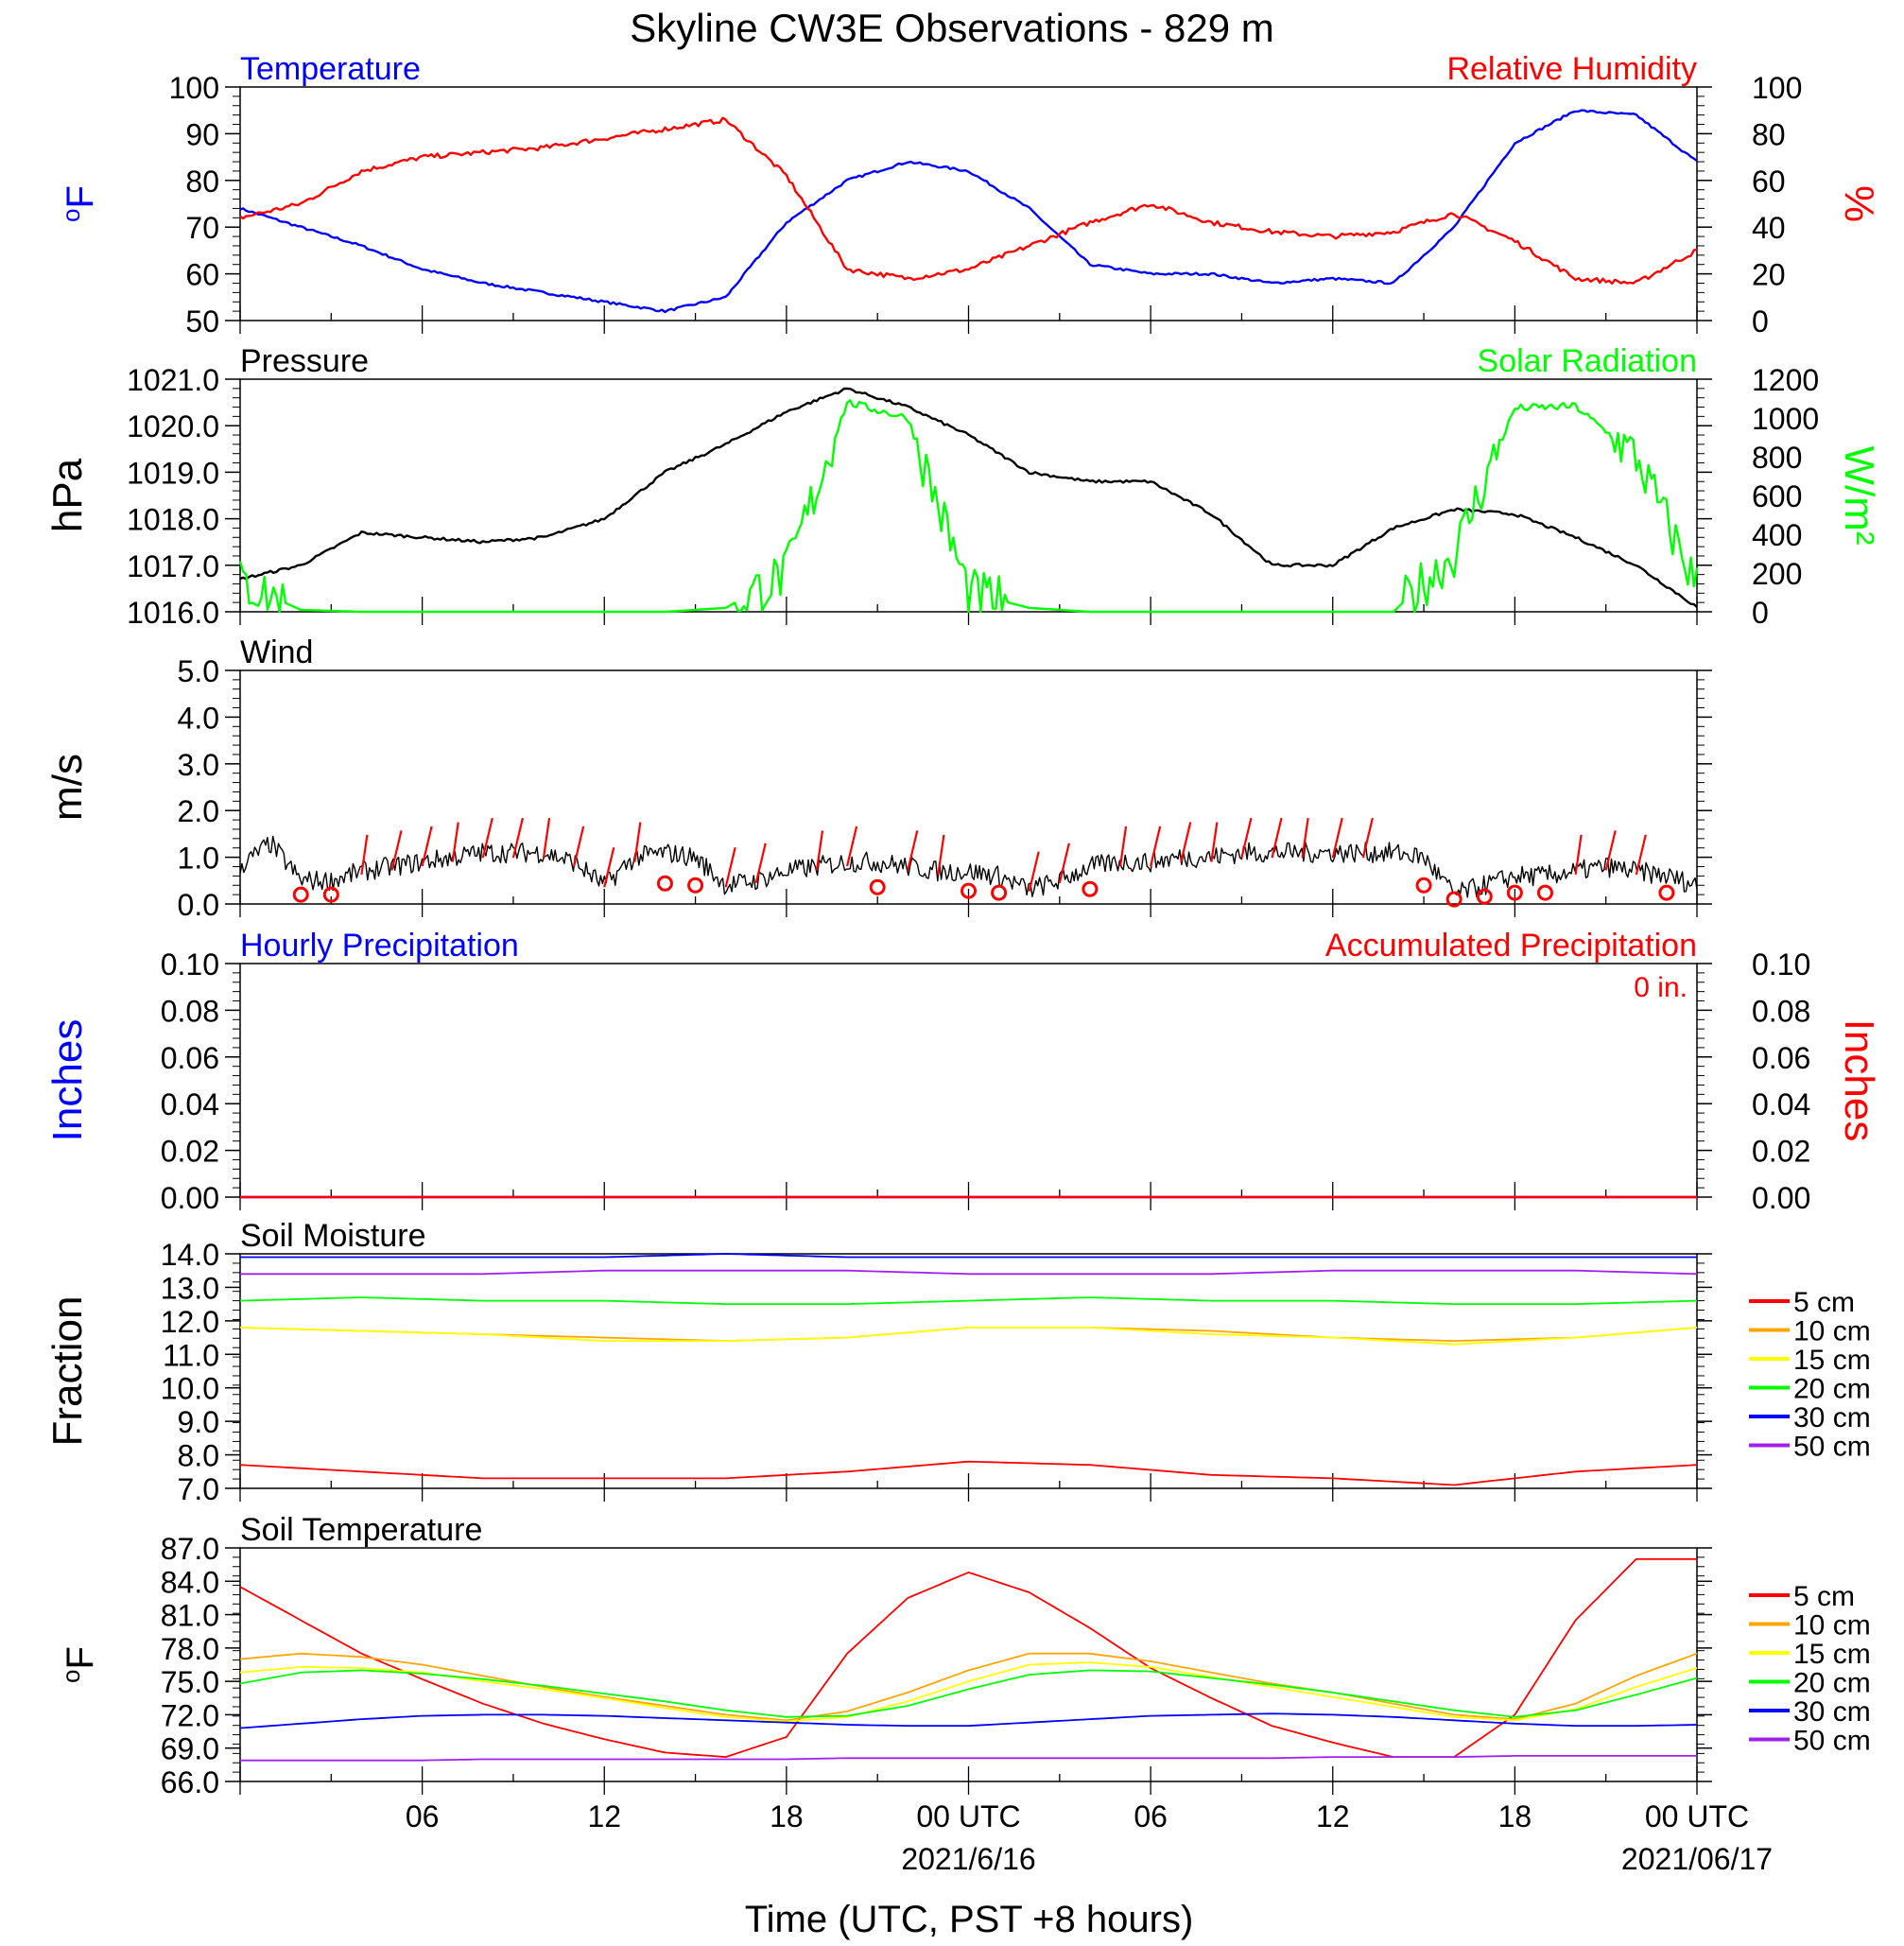 The height and width of the screenshot is (1946, 1904). I want to click on y-tick-label-left: 11.0, so click(191, 1355).